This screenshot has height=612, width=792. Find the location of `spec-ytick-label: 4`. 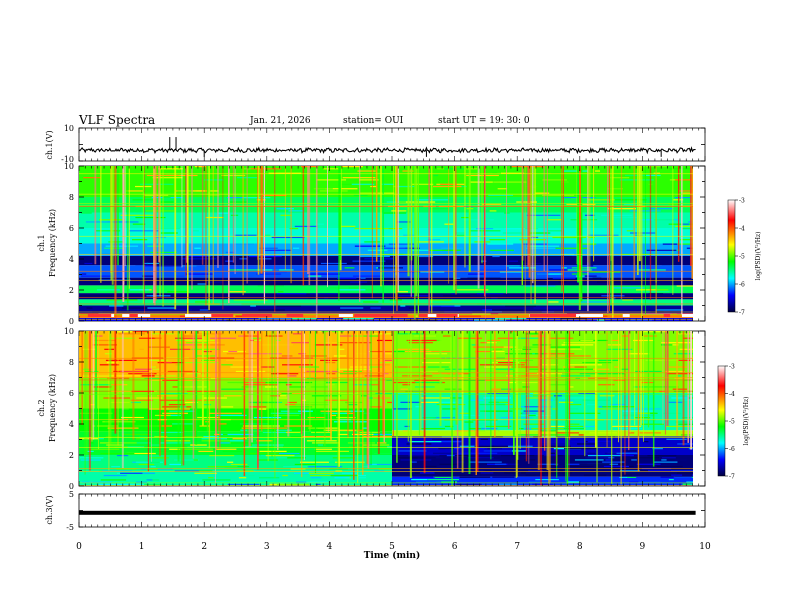

spec-ytick-label: 4 is located at coordinates (71, 259).